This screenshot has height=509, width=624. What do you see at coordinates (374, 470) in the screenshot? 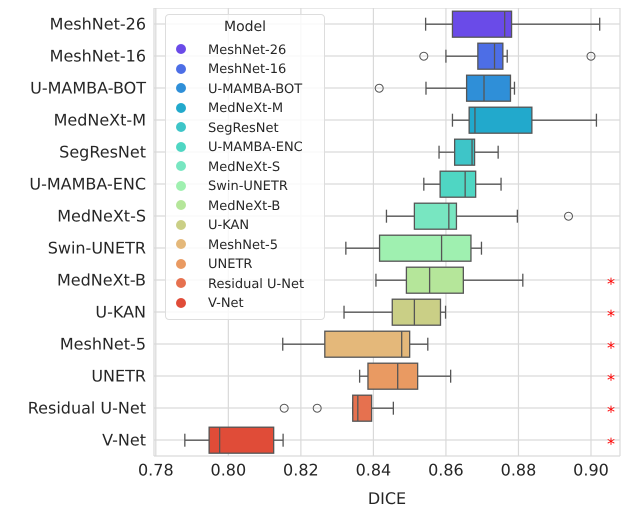
I see `x-tick-label: 0.84` at bounding box center [374, 470].